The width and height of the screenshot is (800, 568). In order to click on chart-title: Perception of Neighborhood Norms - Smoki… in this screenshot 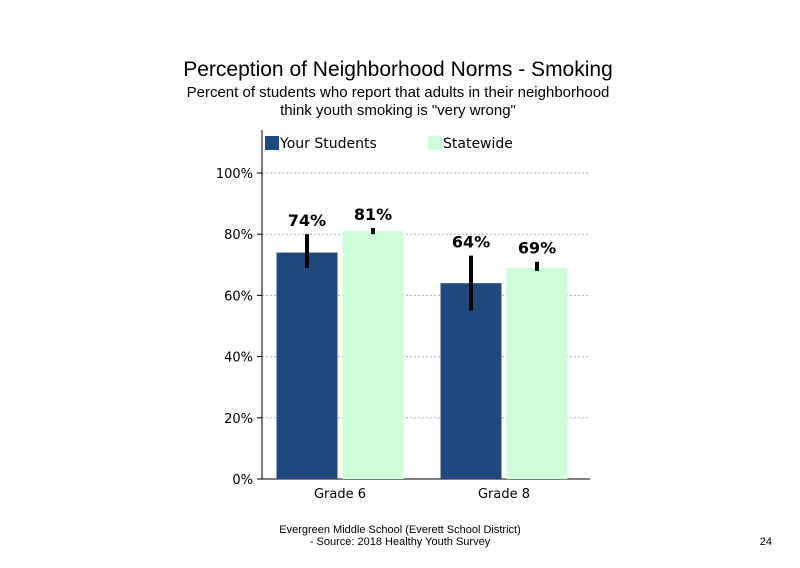, I will do `click(398, 69)`.